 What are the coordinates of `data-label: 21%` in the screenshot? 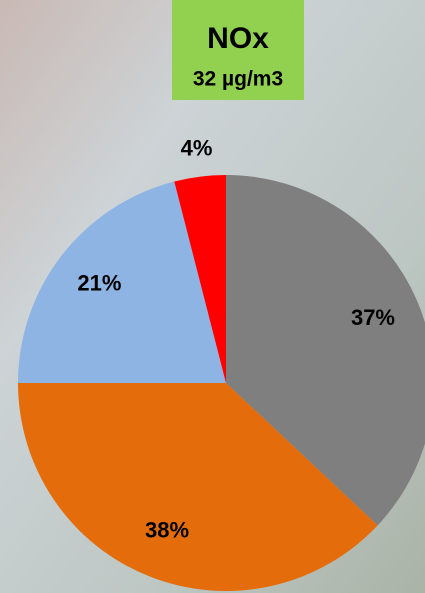 It's located at (99, 283).